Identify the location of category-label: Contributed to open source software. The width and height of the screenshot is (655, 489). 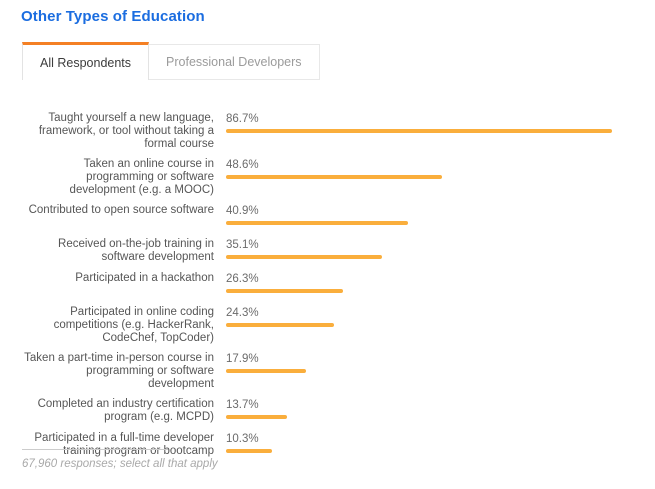
(121, 210).